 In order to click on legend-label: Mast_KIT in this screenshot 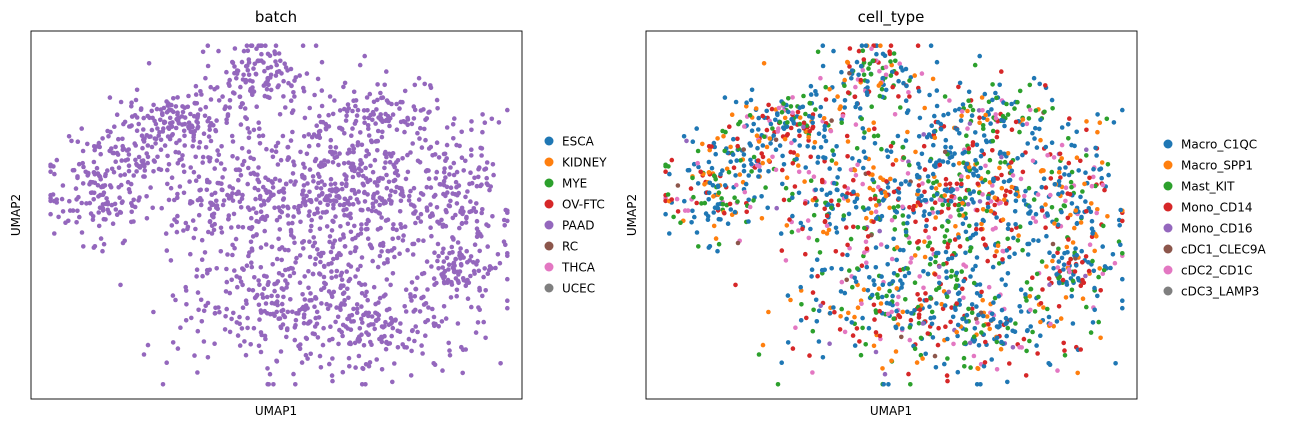, I will do `click(1208, 187)`.